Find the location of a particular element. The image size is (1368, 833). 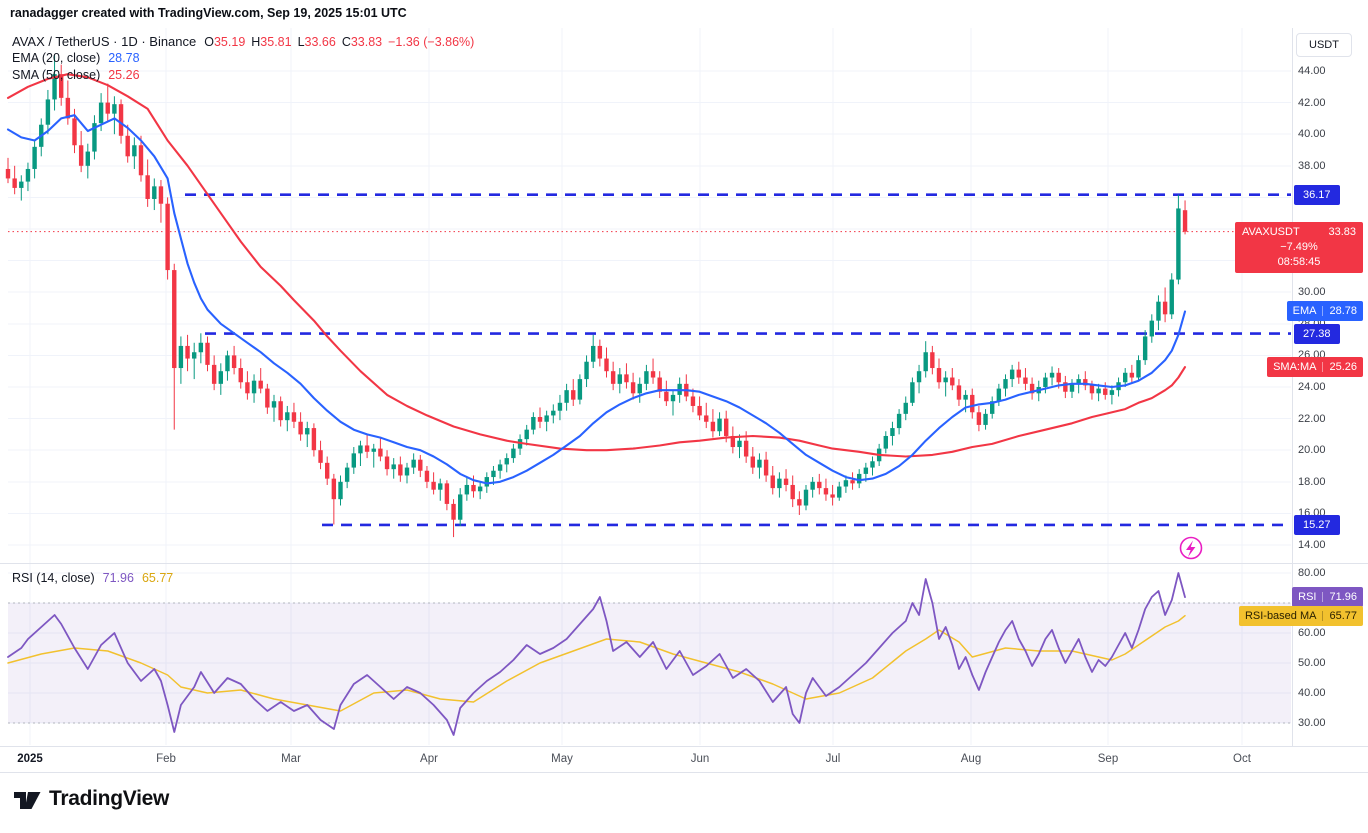

sma-legend-value: 25.26 is located at coordinates (124, 75).